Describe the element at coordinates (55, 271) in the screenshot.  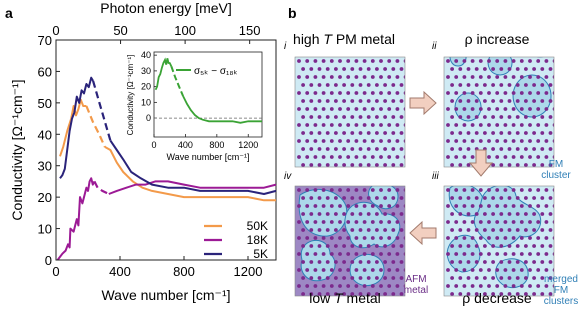
I see `x-tick-label: 0` at that location.